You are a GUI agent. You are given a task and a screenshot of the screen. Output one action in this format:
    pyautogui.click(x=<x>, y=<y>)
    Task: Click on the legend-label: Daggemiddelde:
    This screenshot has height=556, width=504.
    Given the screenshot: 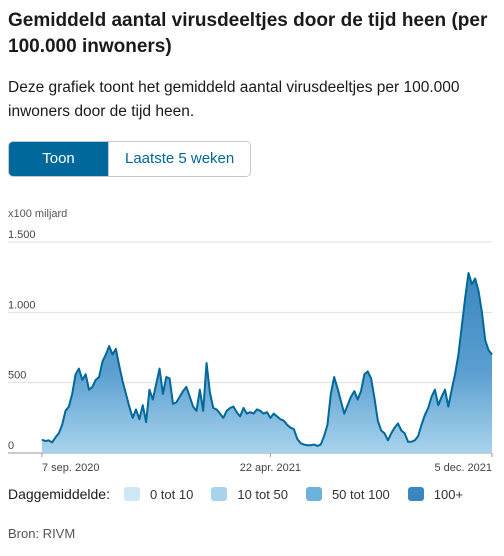 What is the action you would take?
    pyautogui.click(x=59, y=494)
    